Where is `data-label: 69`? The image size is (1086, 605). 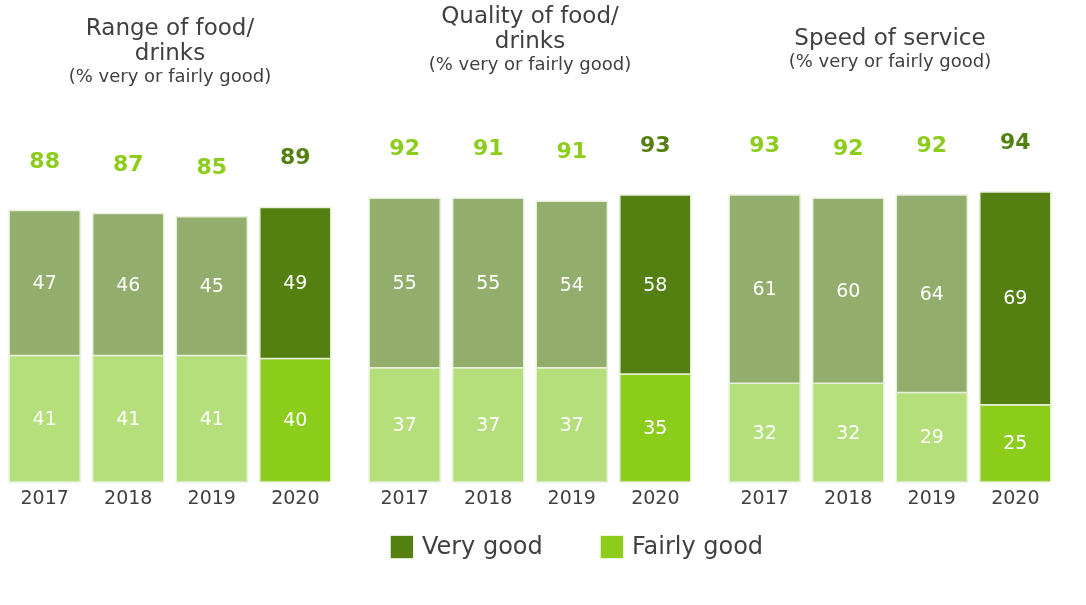
data-label: 69 is located at coordinates (1015, 297).